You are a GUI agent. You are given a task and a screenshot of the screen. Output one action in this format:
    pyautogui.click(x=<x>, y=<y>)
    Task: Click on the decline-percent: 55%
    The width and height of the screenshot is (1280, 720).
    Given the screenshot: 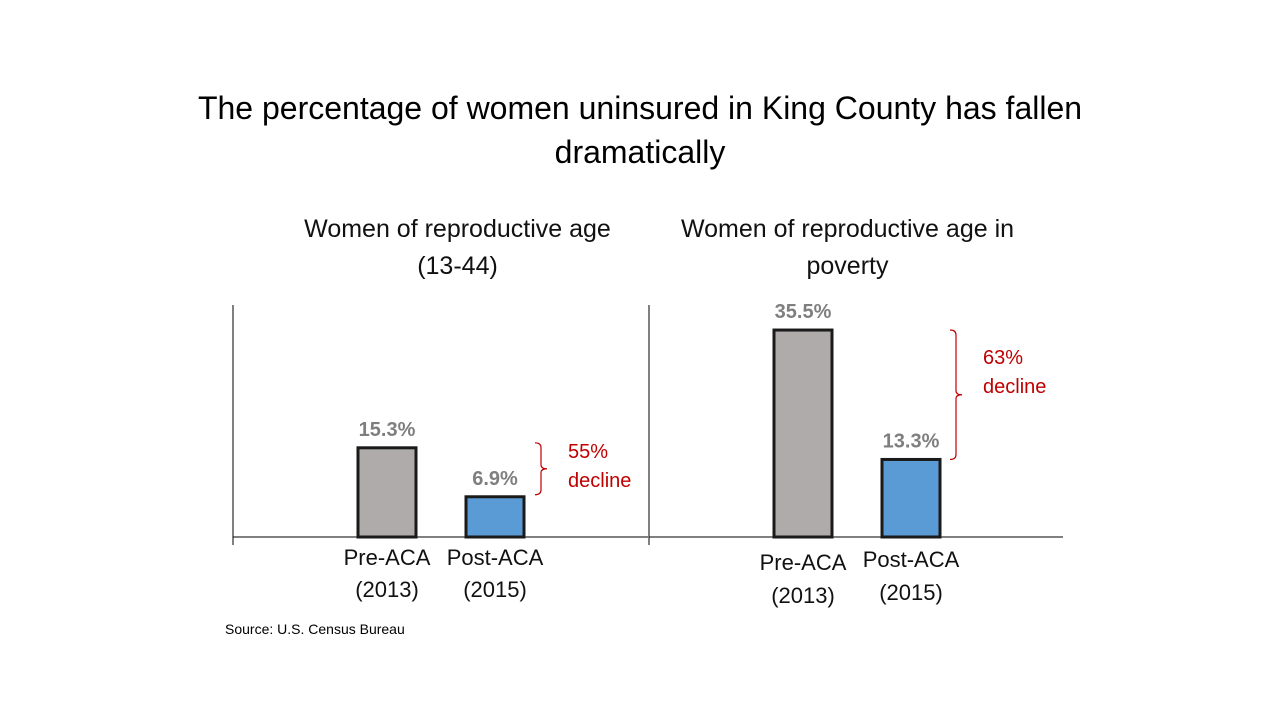 What is the action you would take?
    pyautogui.click(x=588, y=452)
    